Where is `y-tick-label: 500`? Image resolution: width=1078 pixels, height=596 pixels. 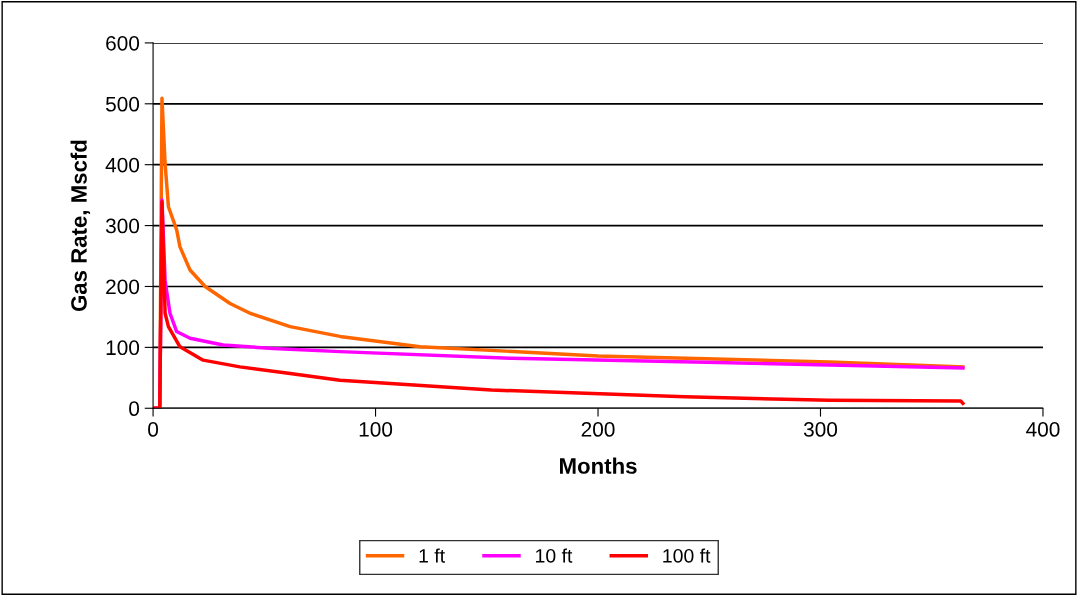 y-tick-label: 500 is located at coordinates (122, 104).